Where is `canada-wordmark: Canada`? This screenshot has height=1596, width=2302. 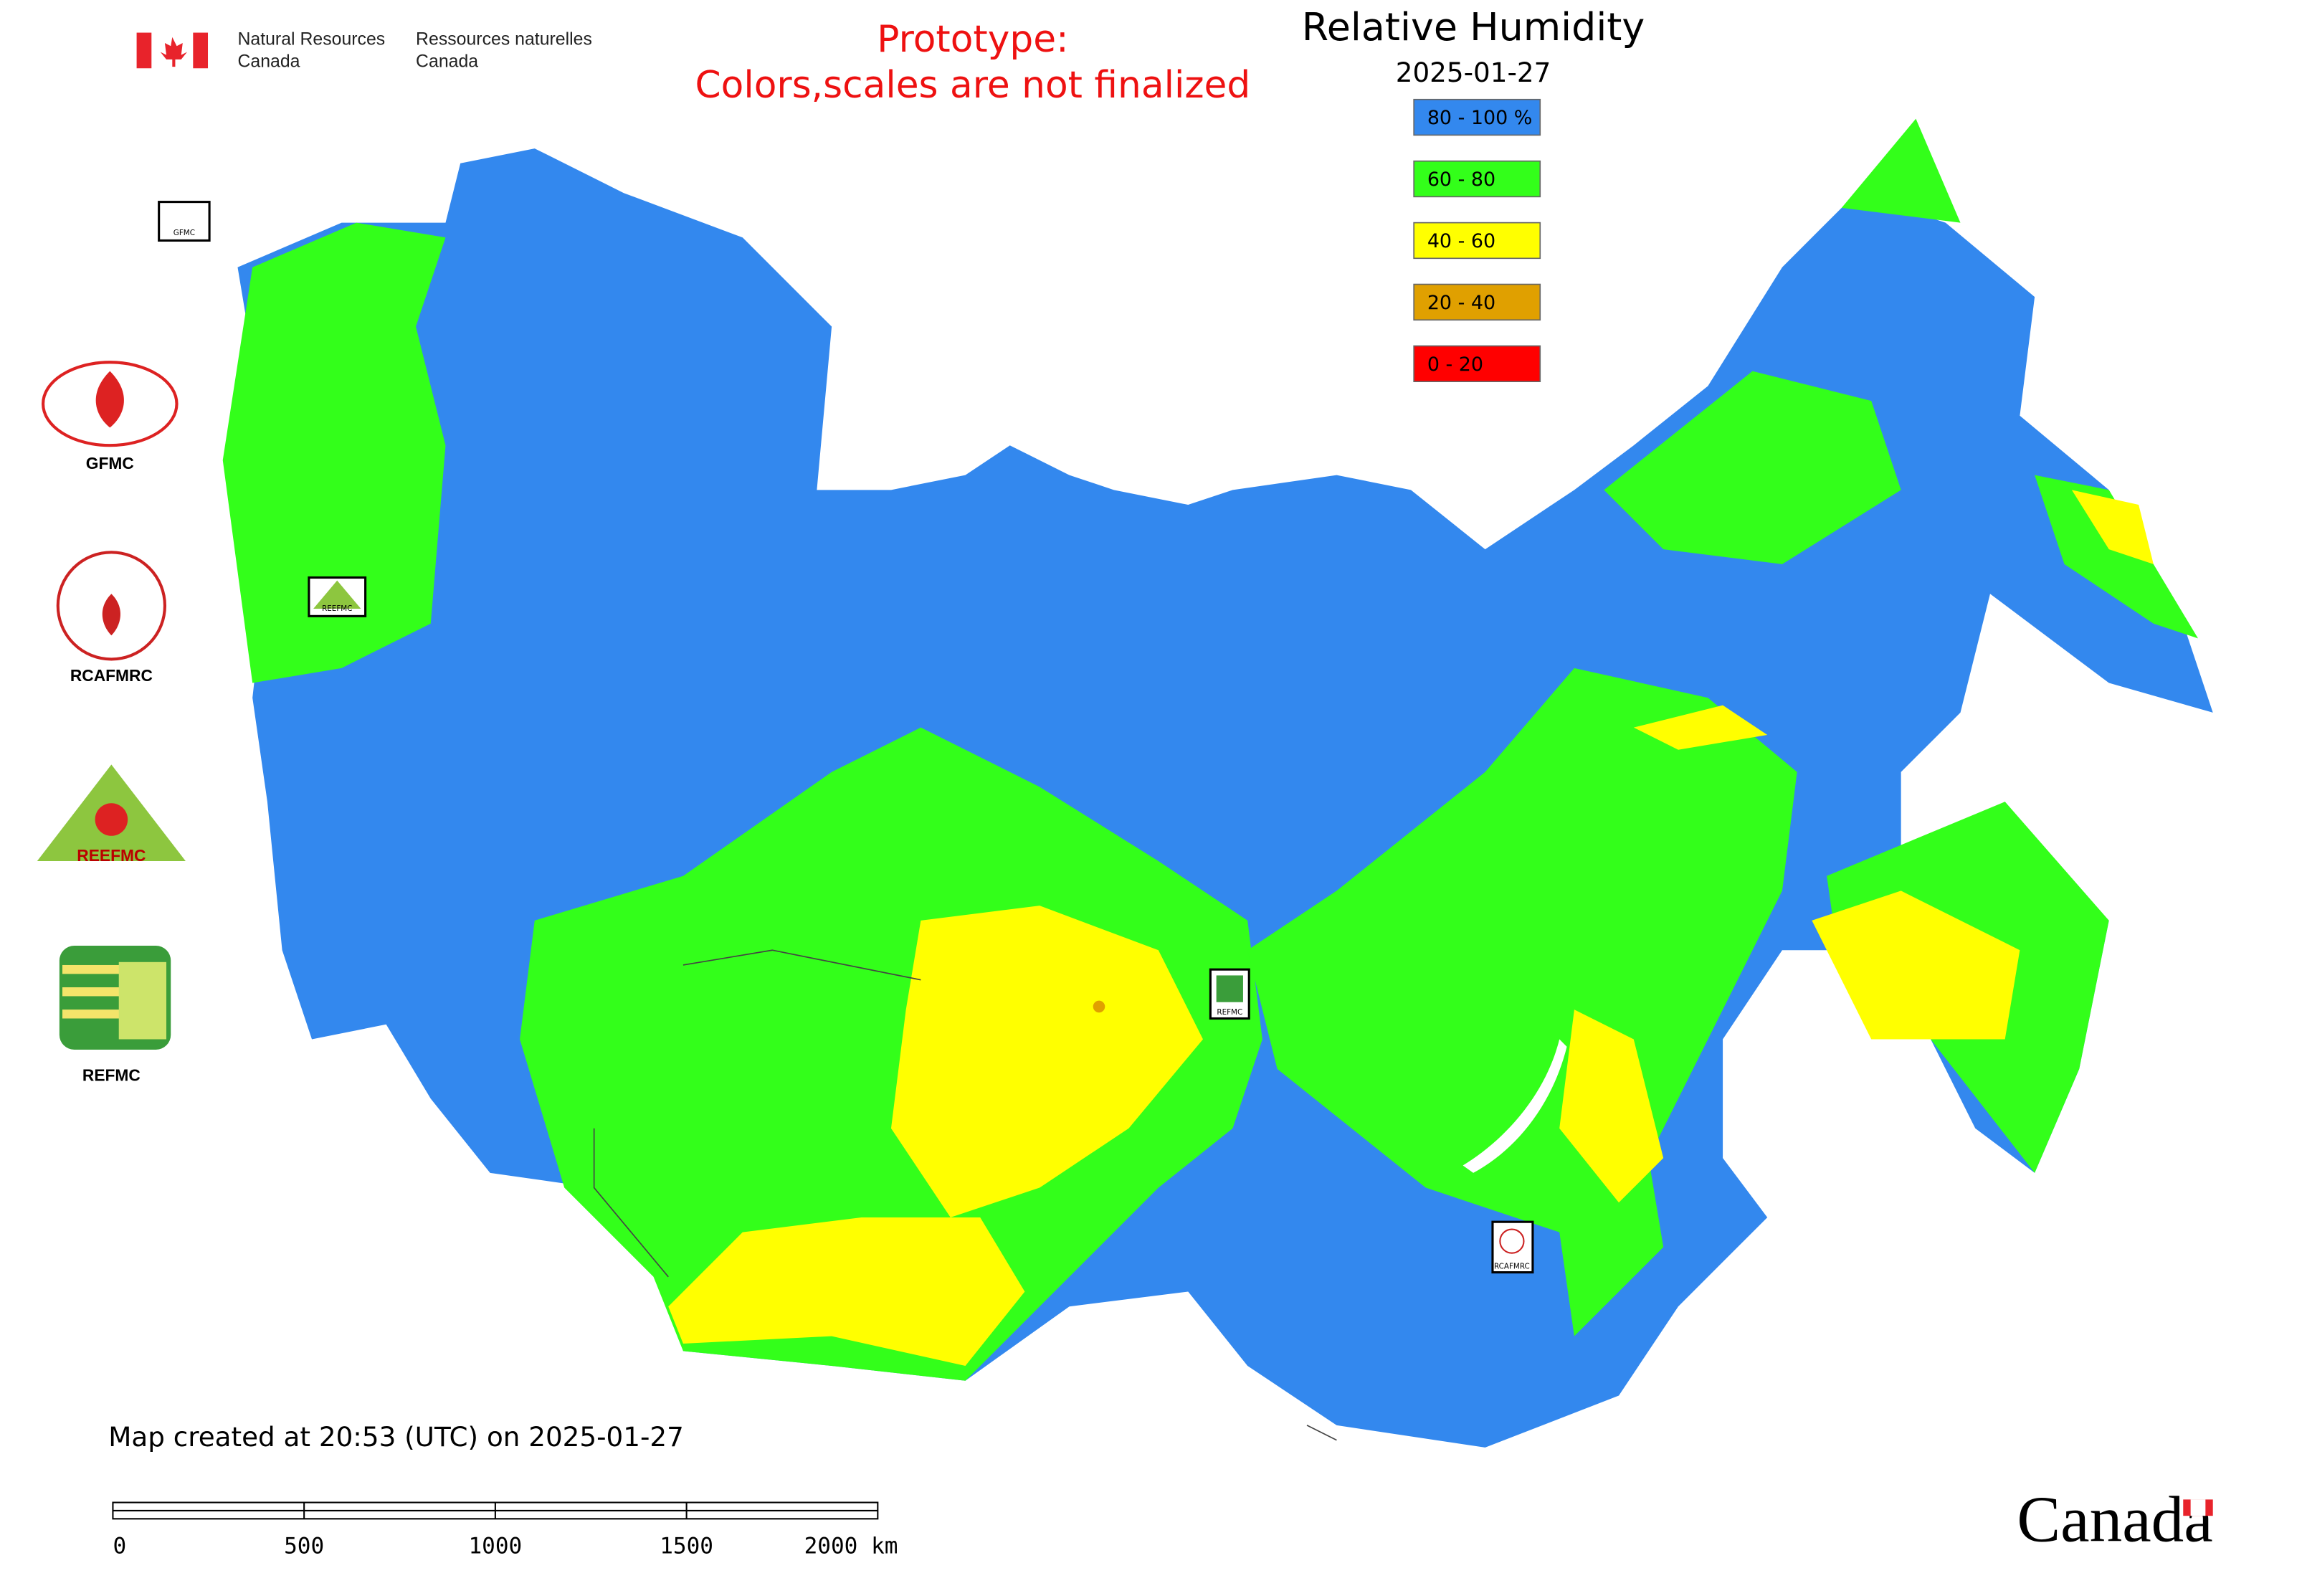
canada-wordmark: Canada is located at coordinates (2114, 1519).